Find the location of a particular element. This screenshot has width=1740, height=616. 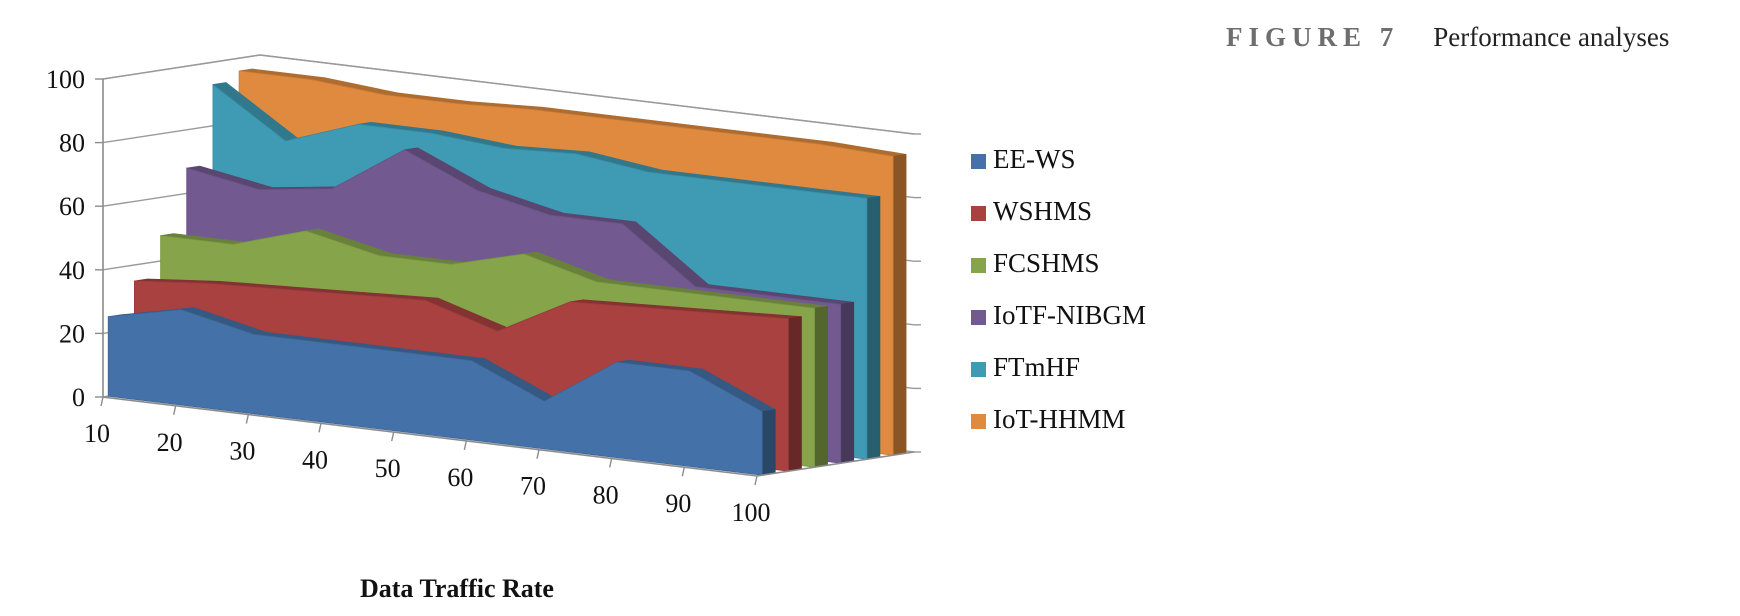

legend: EE-WS WSHMS FCSHMS IoTF-NIBGM FTmHF IoT-HHMM is located at coordinates (1058, 289).